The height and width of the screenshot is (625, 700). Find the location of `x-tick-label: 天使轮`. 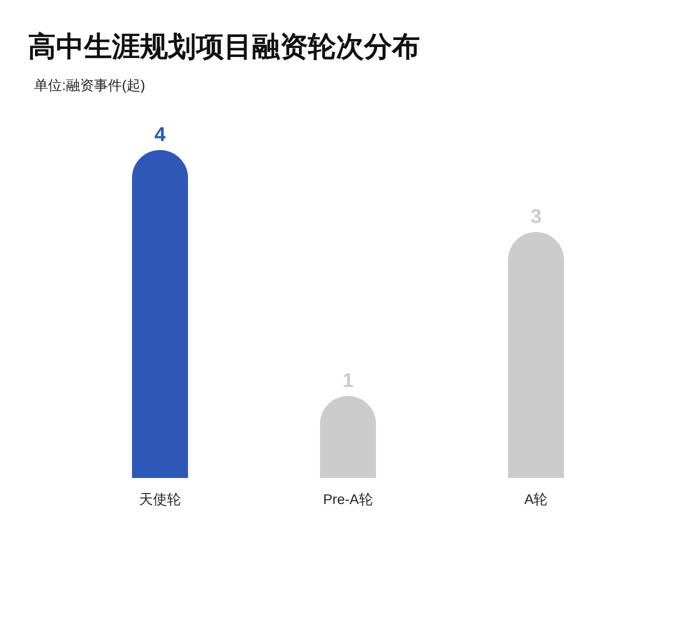

x-tick-label: 天使轮 is located at coordinates (160, 499).